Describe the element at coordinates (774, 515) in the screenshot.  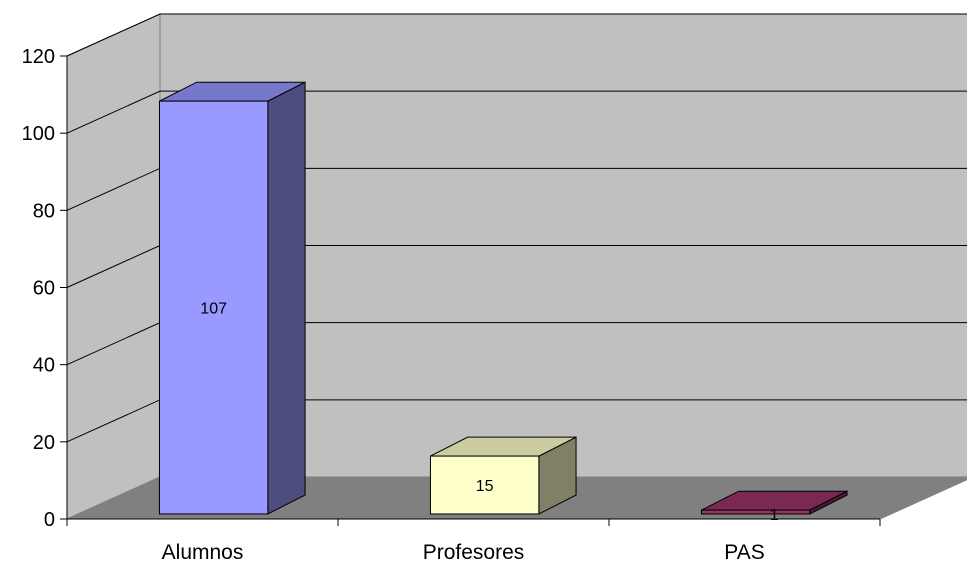
I see `data-label: 1` at that location.